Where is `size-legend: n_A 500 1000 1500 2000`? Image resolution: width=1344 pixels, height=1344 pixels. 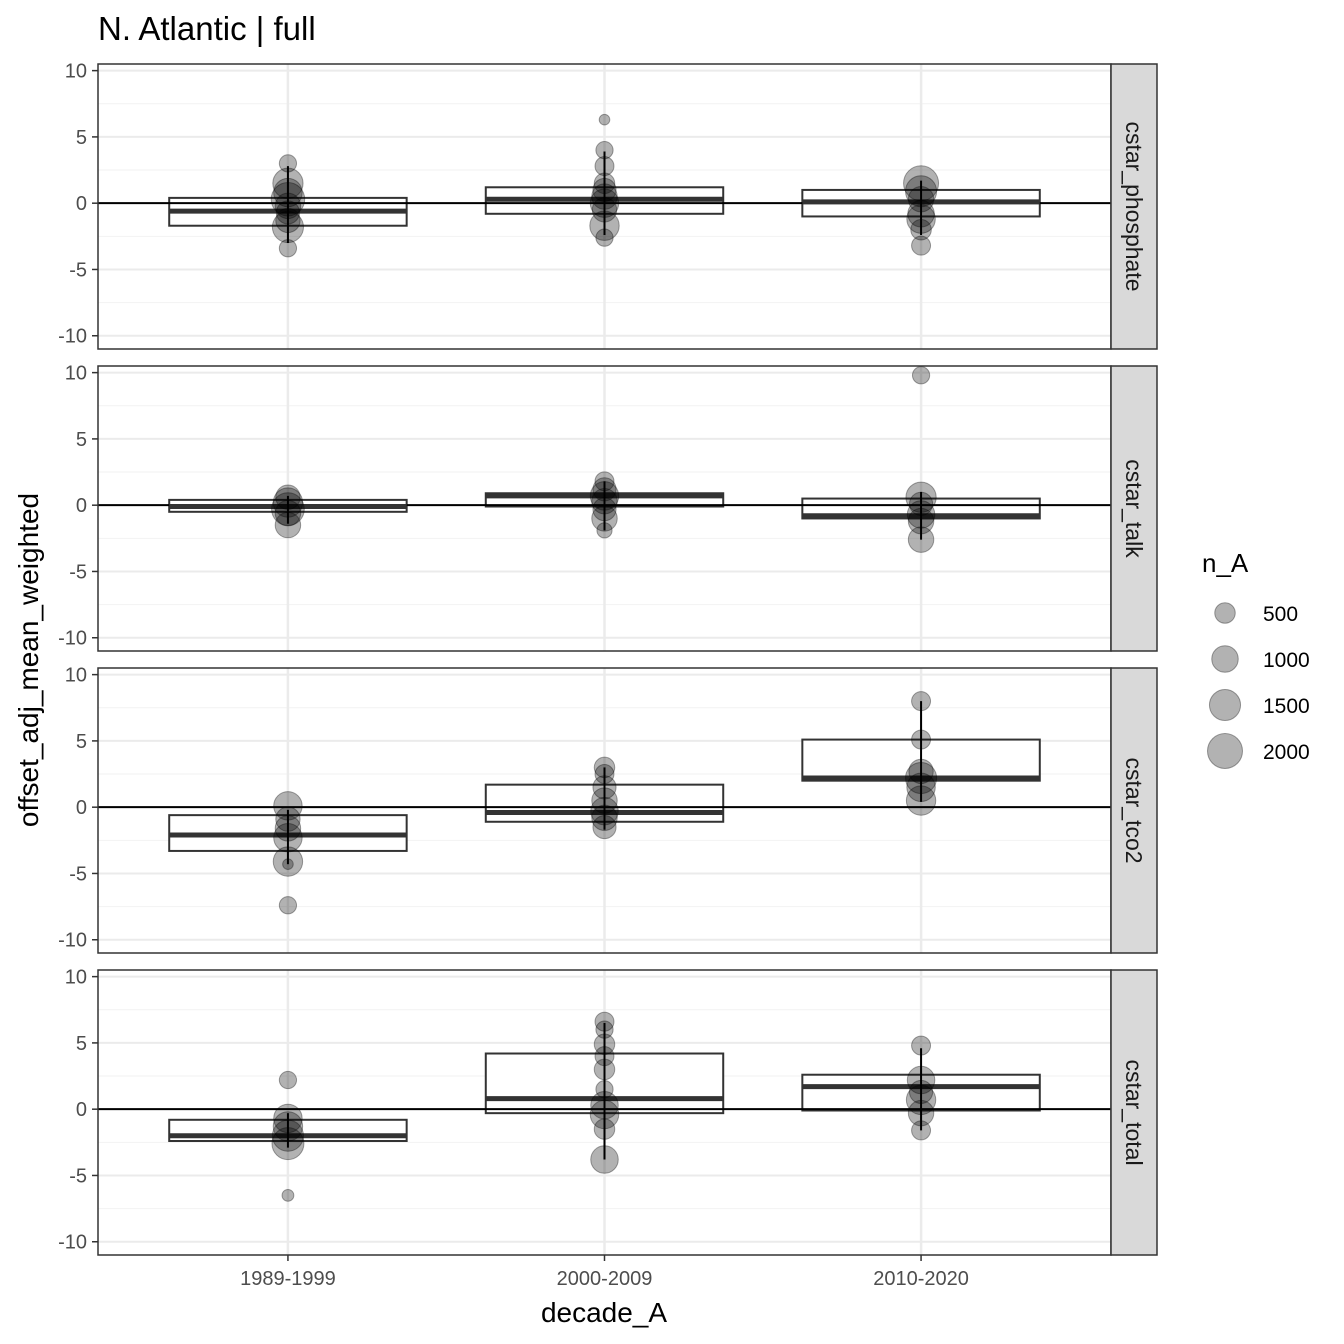
size-legend: n_A 500 1000 1500 2000 is located at coordinates (1256, 658).